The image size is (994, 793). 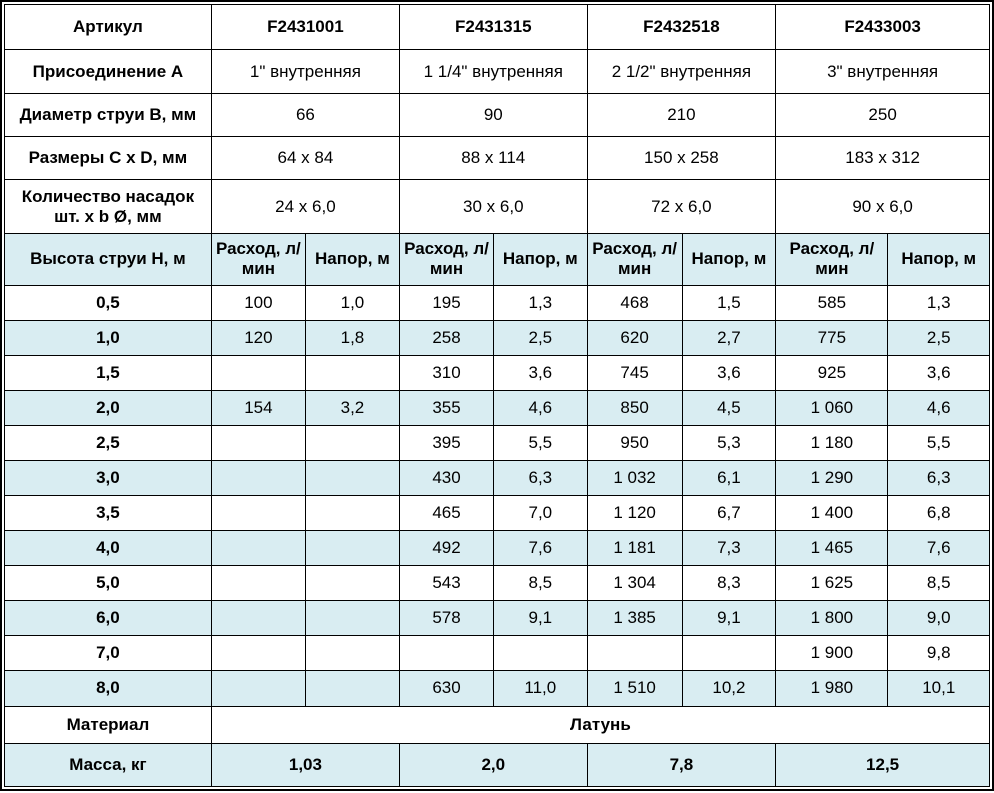 What do you see at coordinates (832, 513) in the screenshot?
I see `flow-value-cell: 1 400` at bounding box center [832, 513].